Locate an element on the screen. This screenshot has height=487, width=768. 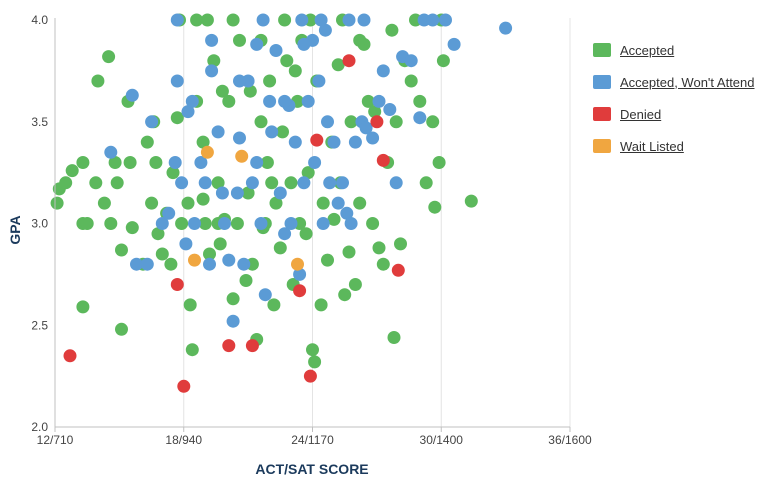
legend-item-wait-listed: Wait Listed is located at coordinates (680, 146).